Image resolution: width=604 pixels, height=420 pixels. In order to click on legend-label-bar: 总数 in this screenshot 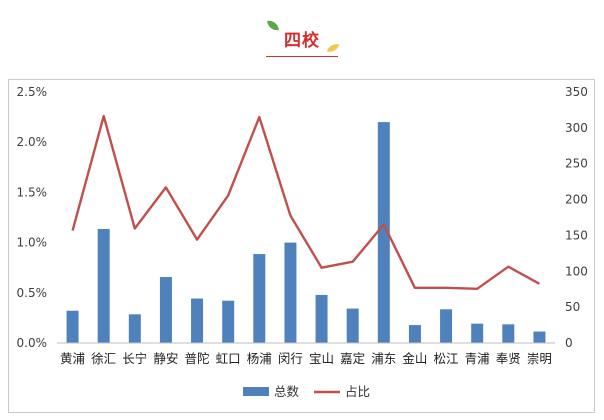, I will do `click(287, 391)`.